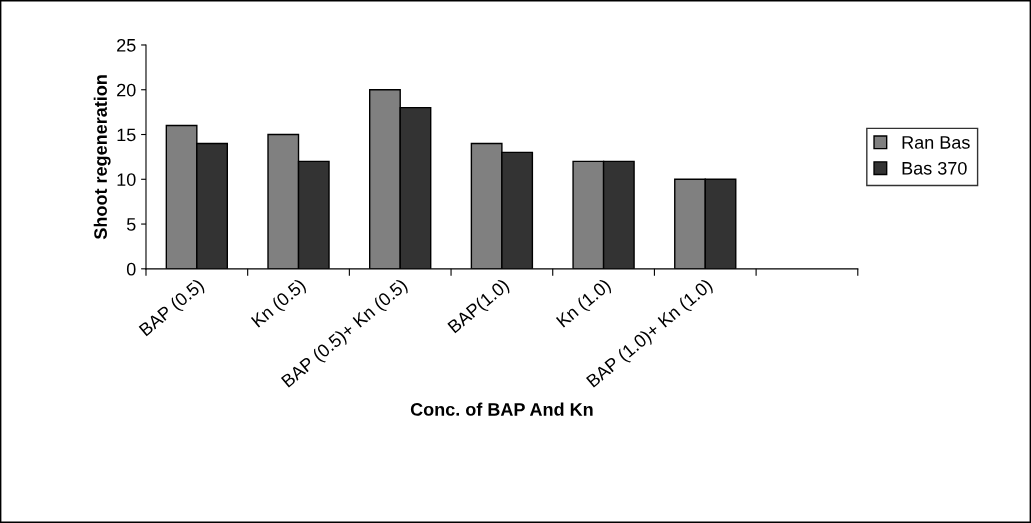  Describe the element at coordinates (501, 409) in the screenshot. I see `x-axis-title: Conc. of BAP And Kn` at that location.